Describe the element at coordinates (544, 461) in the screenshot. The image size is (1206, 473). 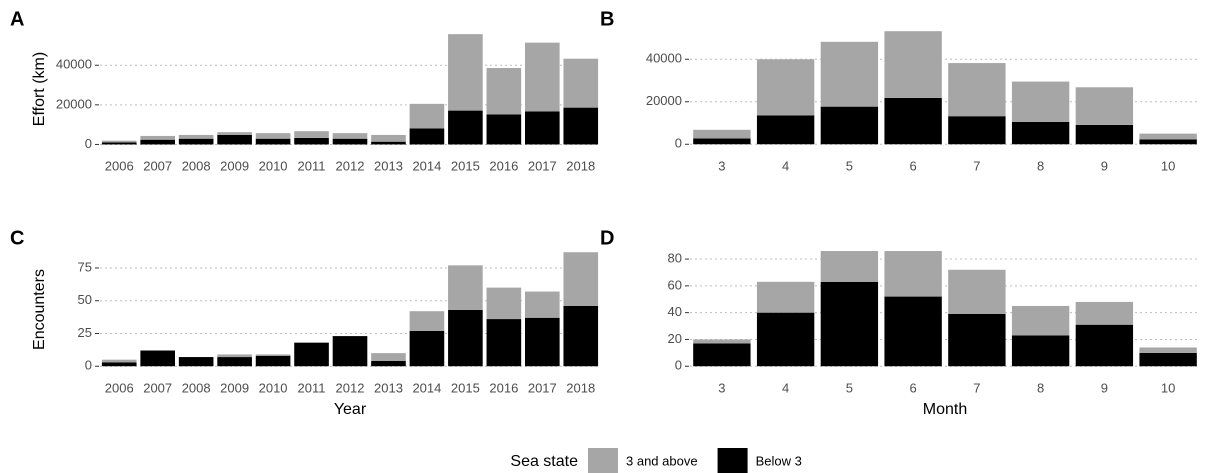
I see `legend-title: Sea state` at that location.